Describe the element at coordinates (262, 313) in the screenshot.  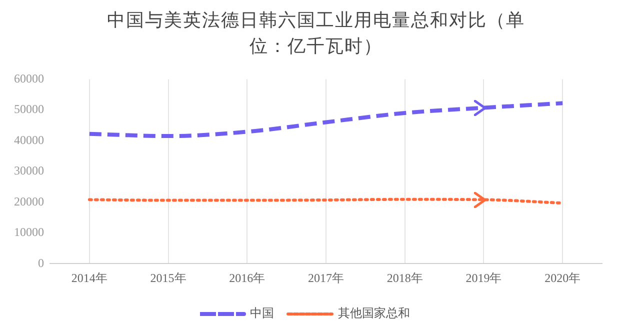
I see `legend-label: 中国` at that location.